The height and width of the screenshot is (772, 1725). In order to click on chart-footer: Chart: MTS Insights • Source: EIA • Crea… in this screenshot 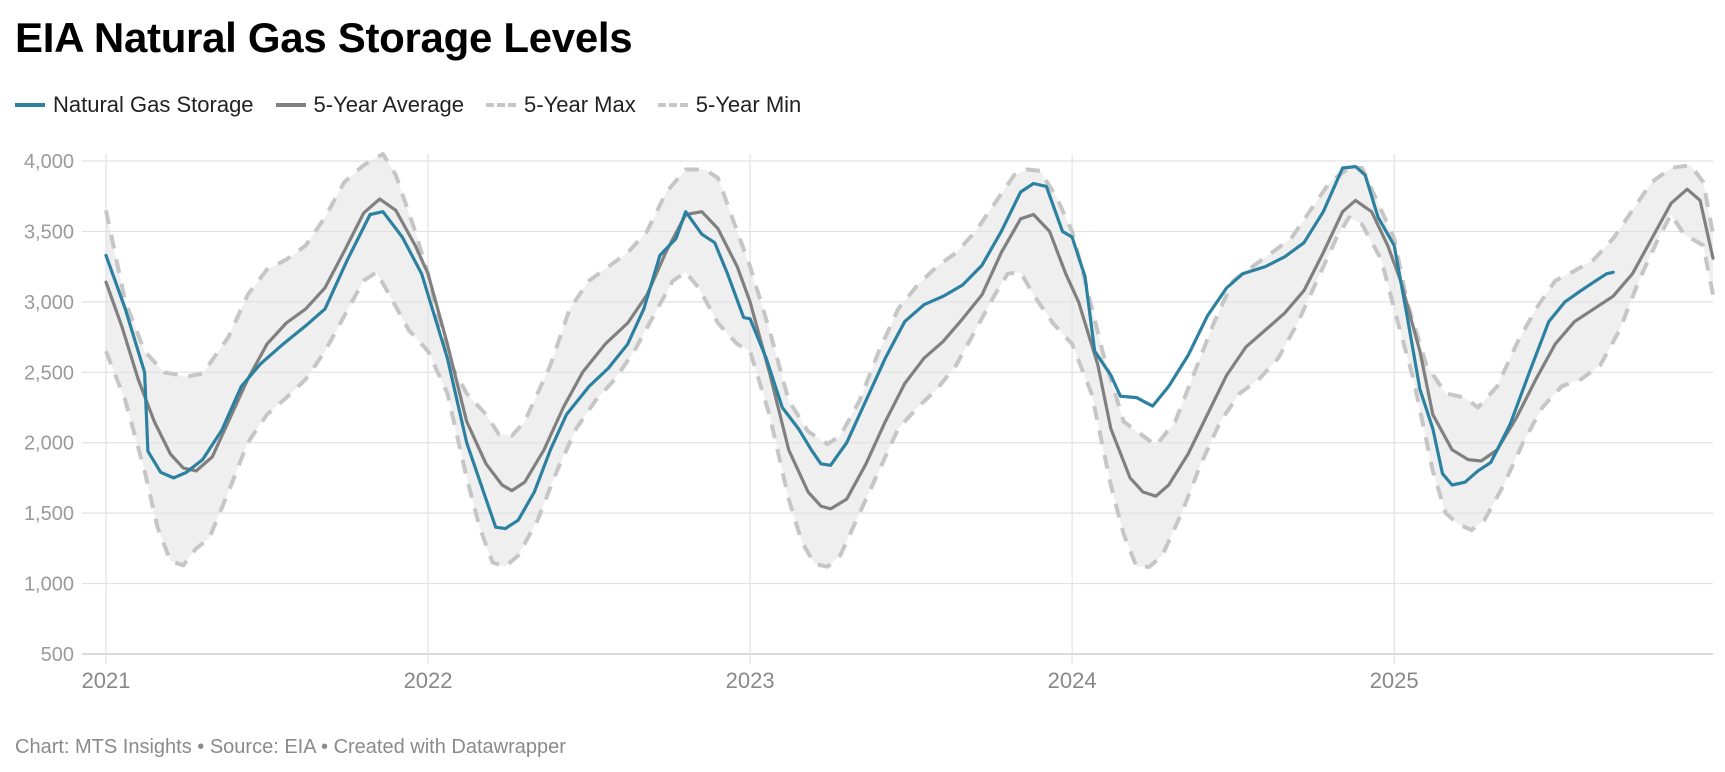, I will do `click(290, 747)`.